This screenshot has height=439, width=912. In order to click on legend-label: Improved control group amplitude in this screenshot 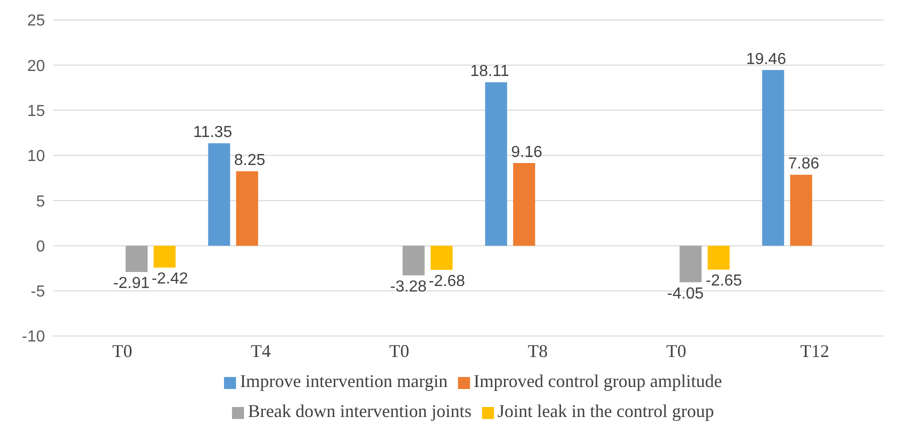, I will do `click(598, 381)`.